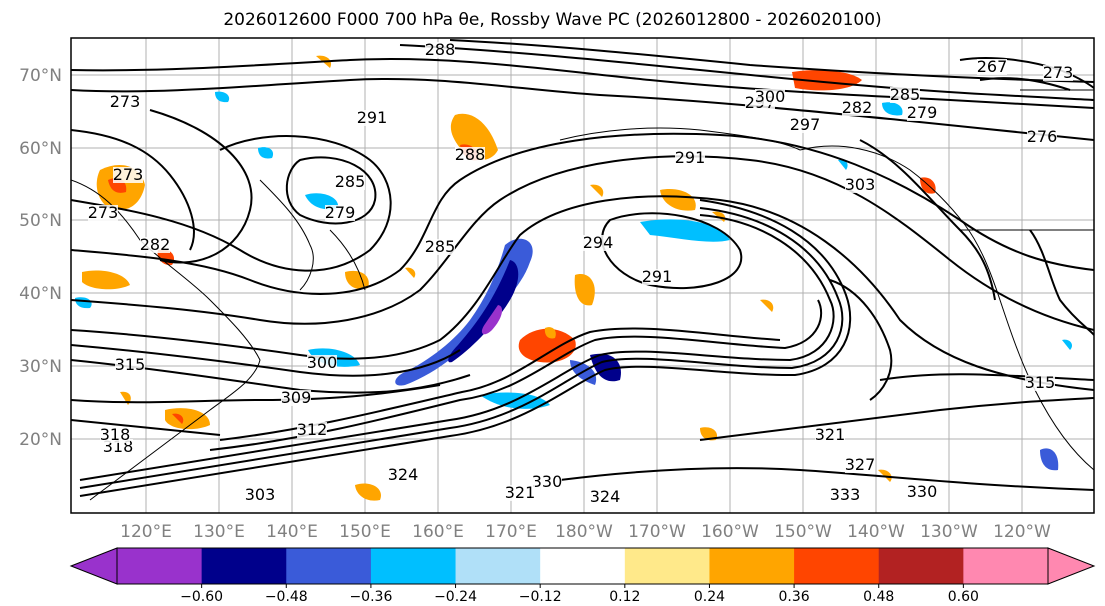 This screenshot has height=606, width=1105. I want to click on contour-label: 333, so click(845, 494).